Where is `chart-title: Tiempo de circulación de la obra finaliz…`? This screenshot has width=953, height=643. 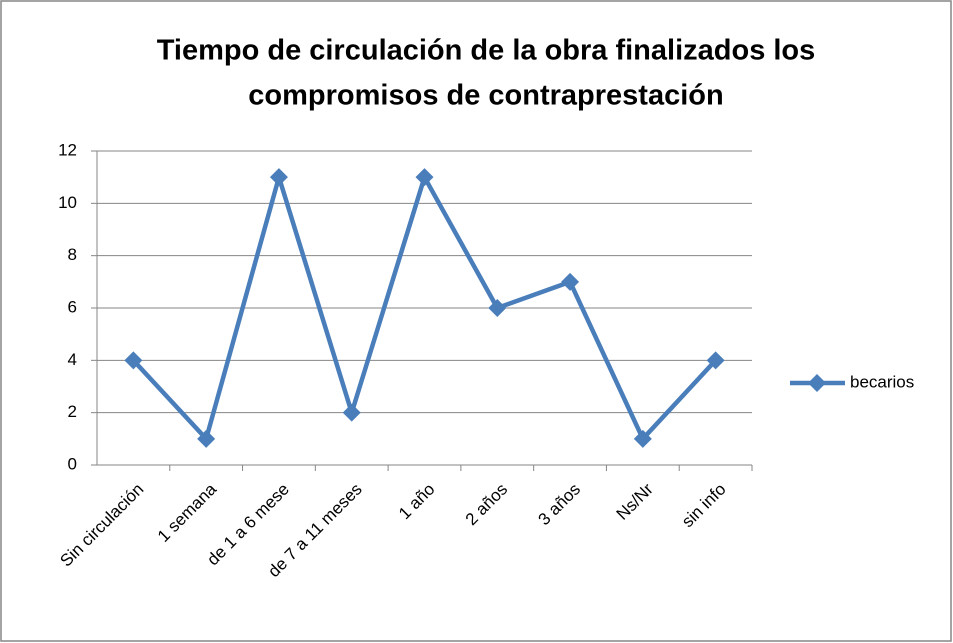 chart-title: Tiempo de circulación de la obra finaliz… is located at coordinates (486, 51).